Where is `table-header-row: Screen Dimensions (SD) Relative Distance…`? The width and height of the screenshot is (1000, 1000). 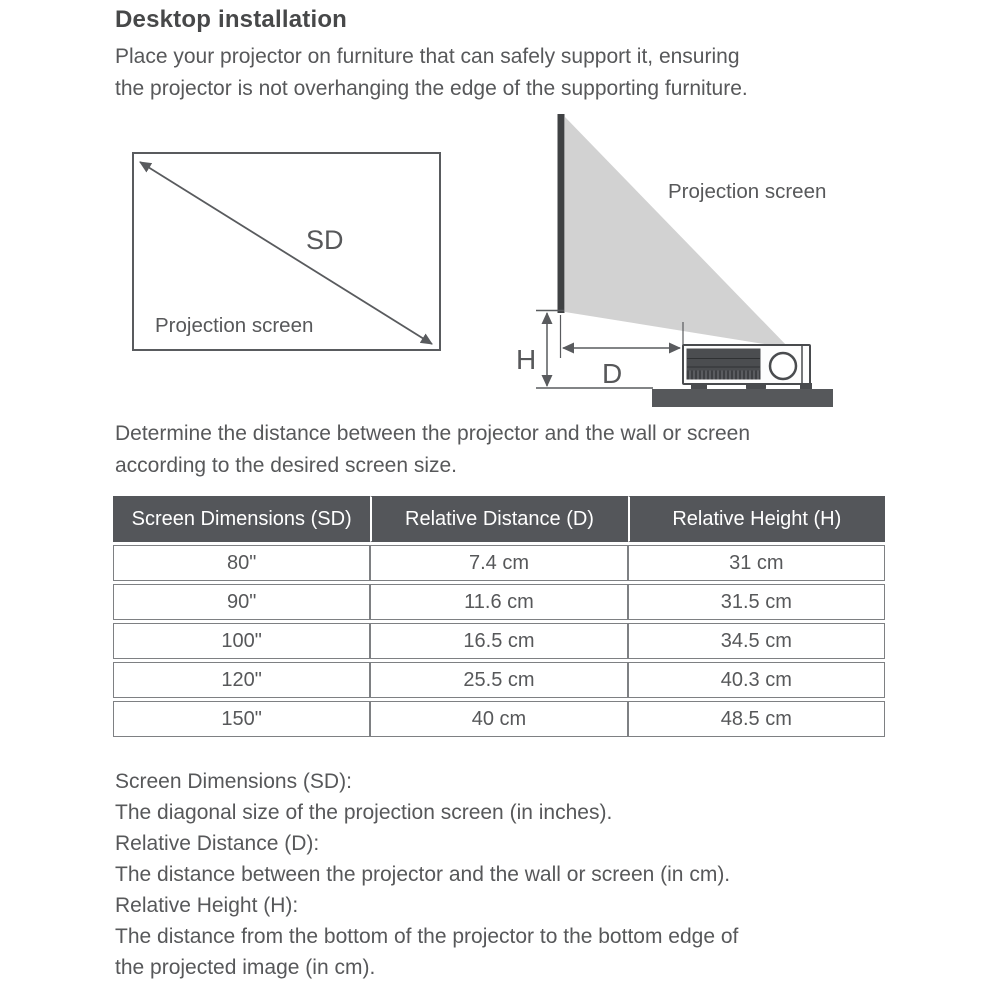 table-header-row: Screen Dimensions (SD) Relative Distance… is located at coordinates (499, 519).